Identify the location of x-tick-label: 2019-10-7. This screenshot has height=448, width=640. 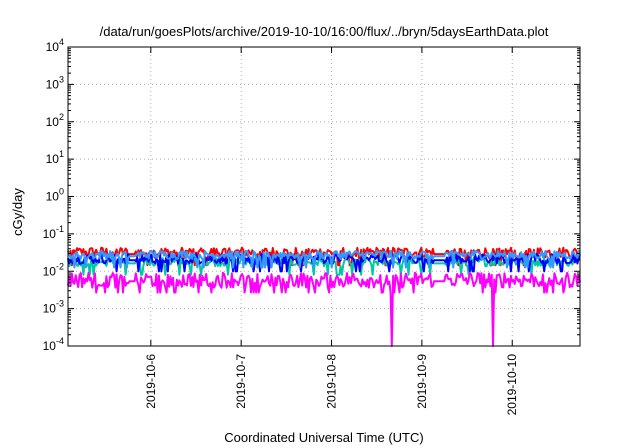
(241, 381).